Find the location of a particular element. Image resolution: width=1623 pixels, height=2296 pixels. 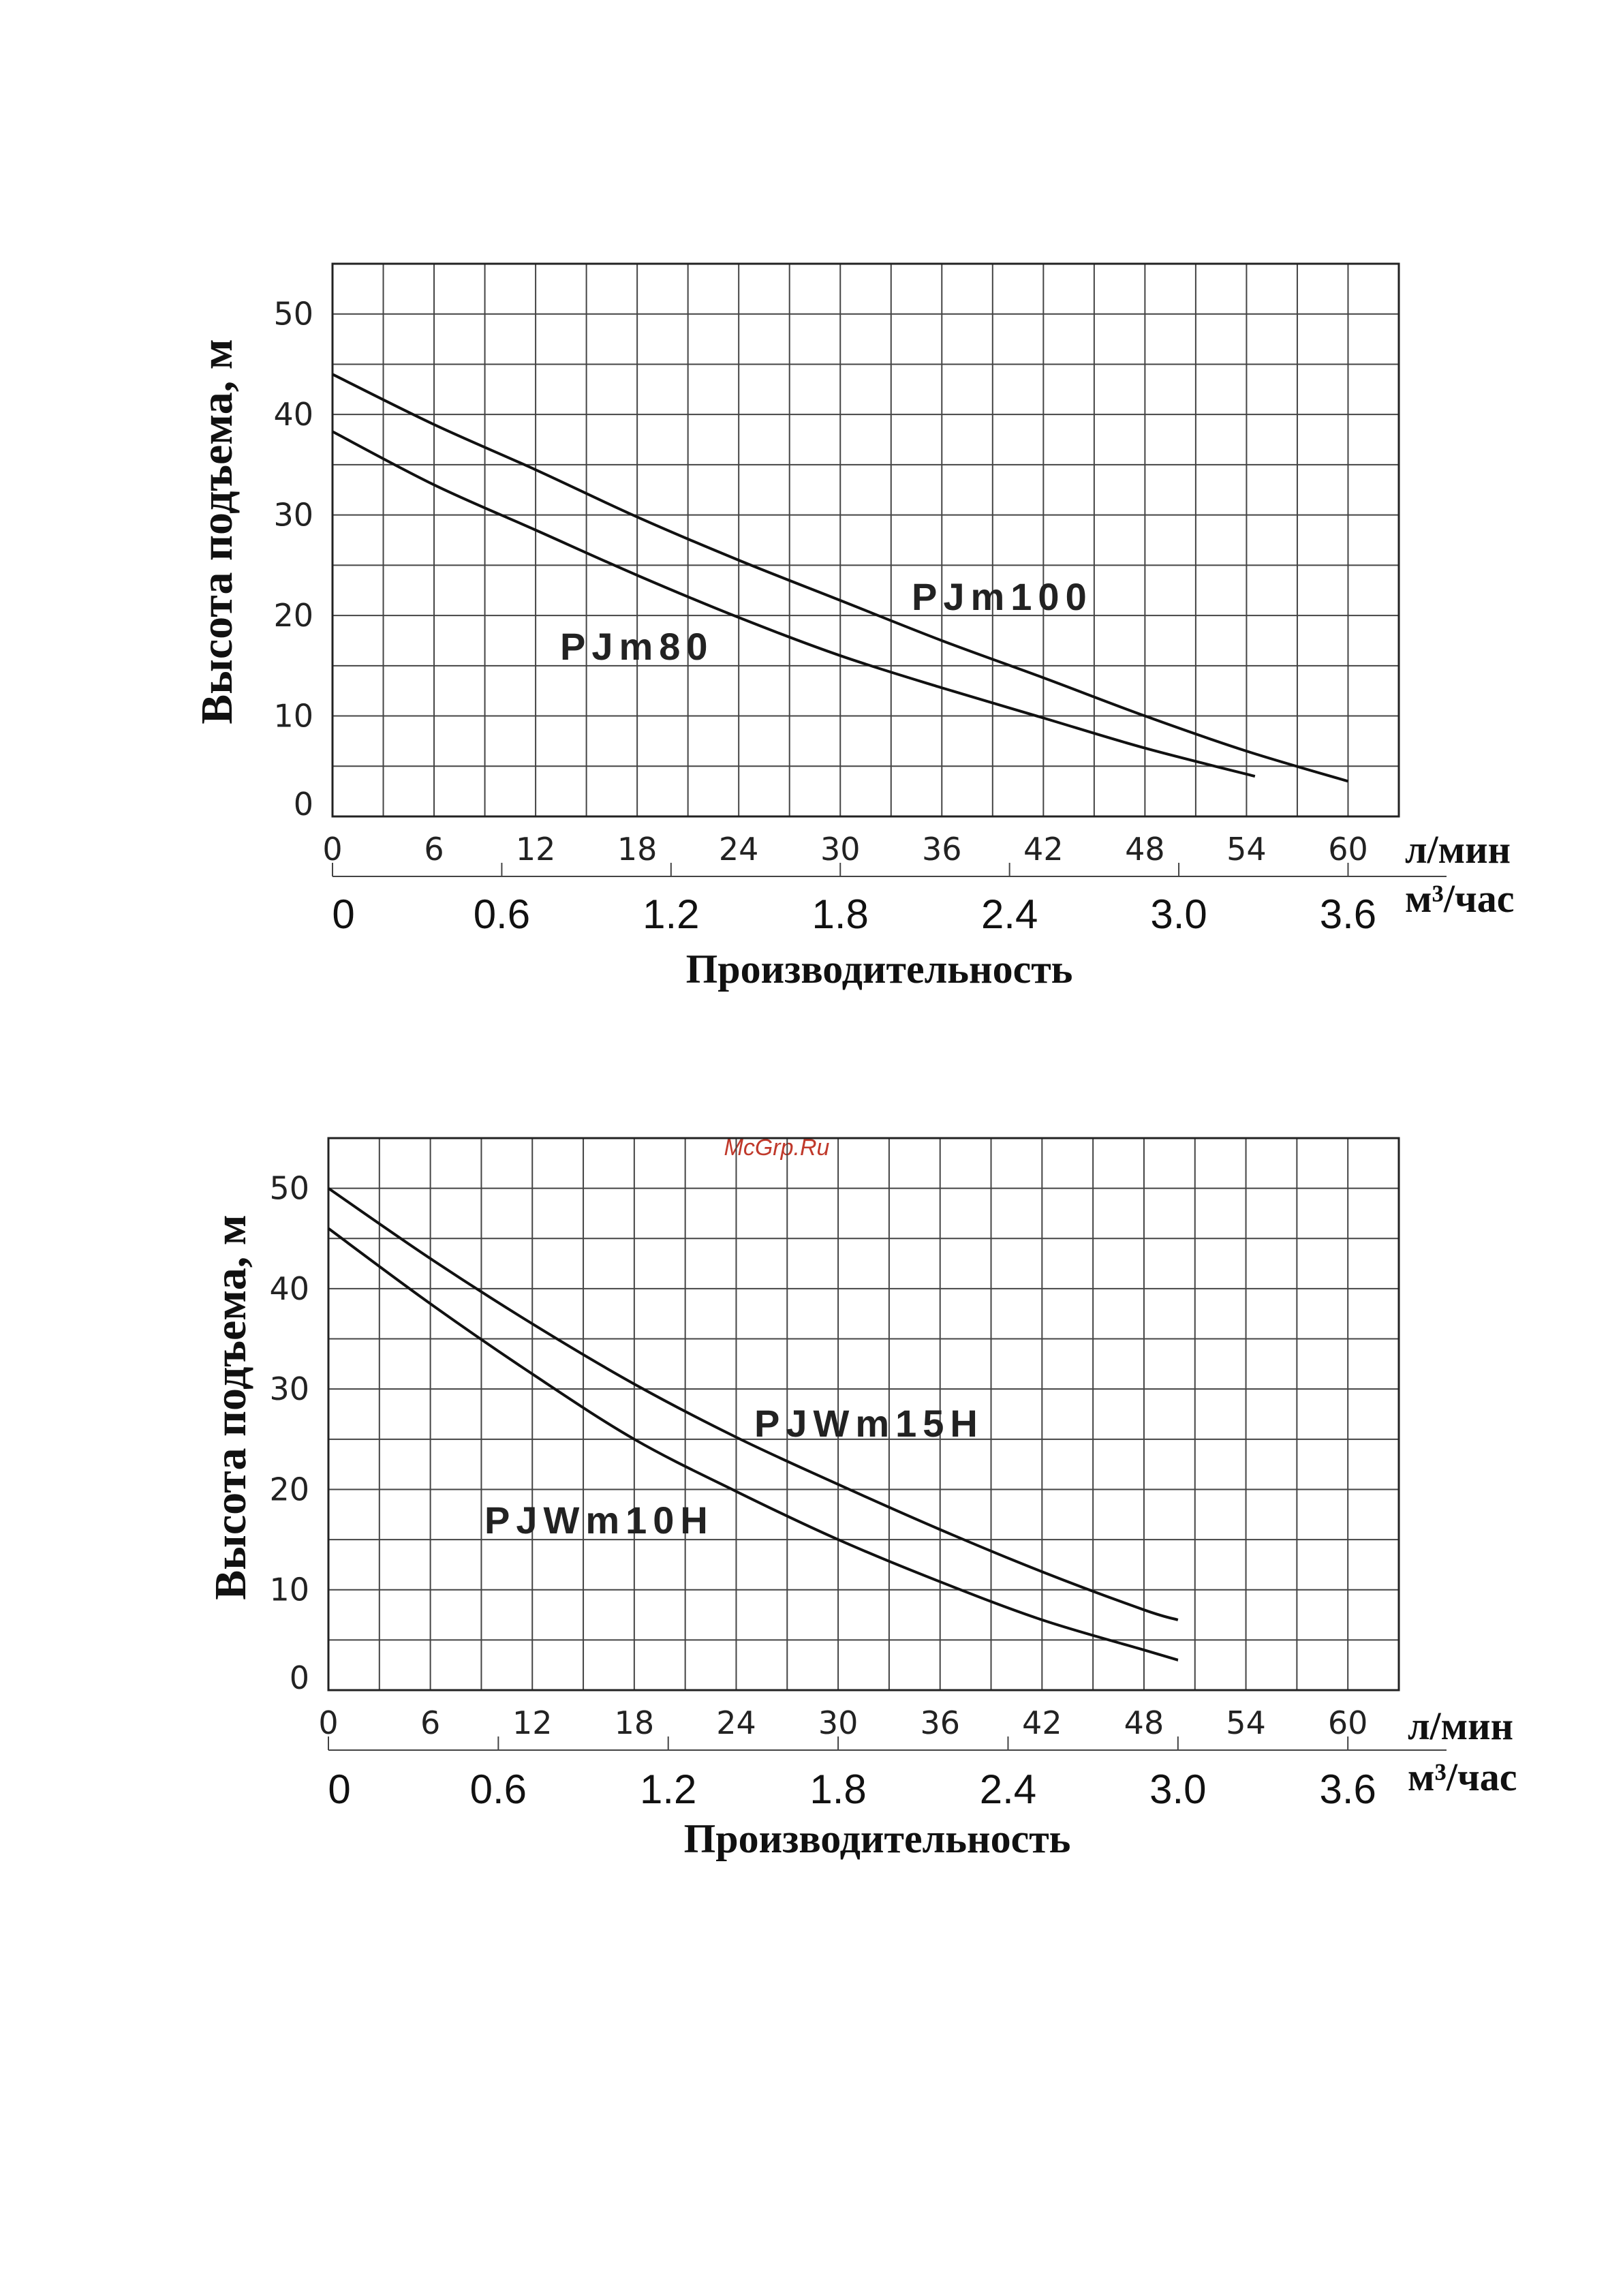

series-label-pjm100: PJm100 is located at coordinates (1002, 596).